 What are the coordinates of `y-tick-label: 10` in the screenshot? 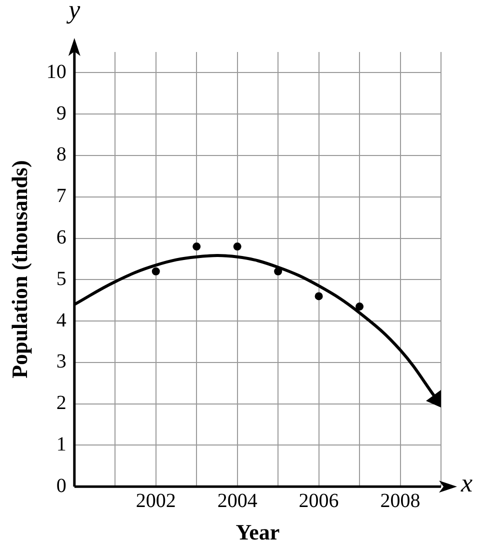 It's located at (56, 71).